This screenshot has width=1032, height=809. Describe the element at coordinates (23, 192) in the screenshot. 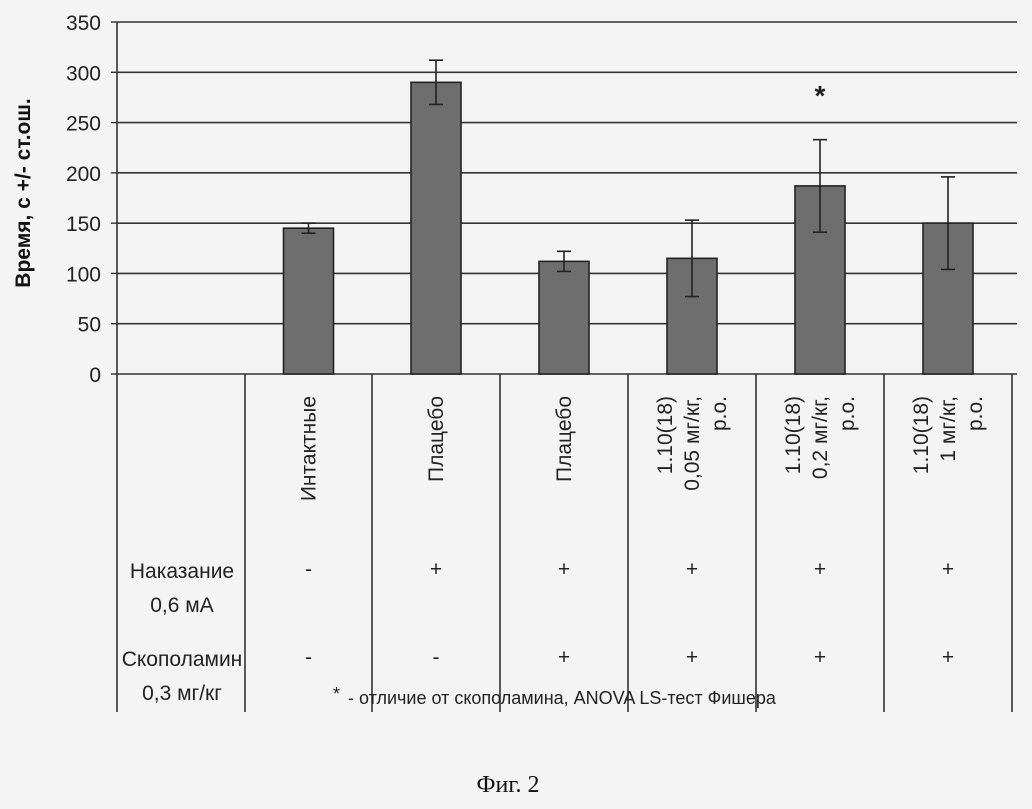

I see `y-axis-label: Время, с +/- ст.ош.` at that location.